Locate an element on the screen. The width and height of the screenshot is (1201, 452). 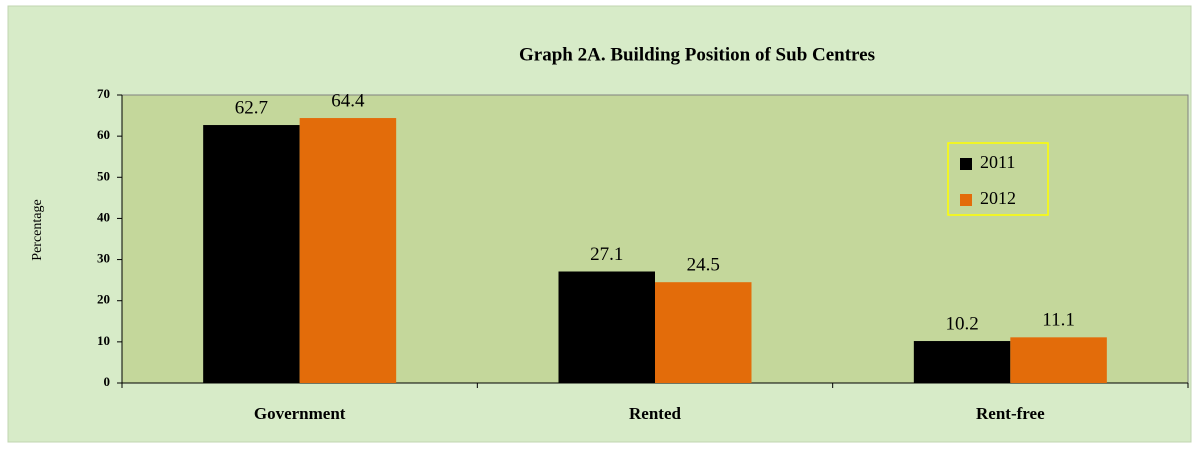
y-tick-label: 70 is located at coordinates (103, 93).